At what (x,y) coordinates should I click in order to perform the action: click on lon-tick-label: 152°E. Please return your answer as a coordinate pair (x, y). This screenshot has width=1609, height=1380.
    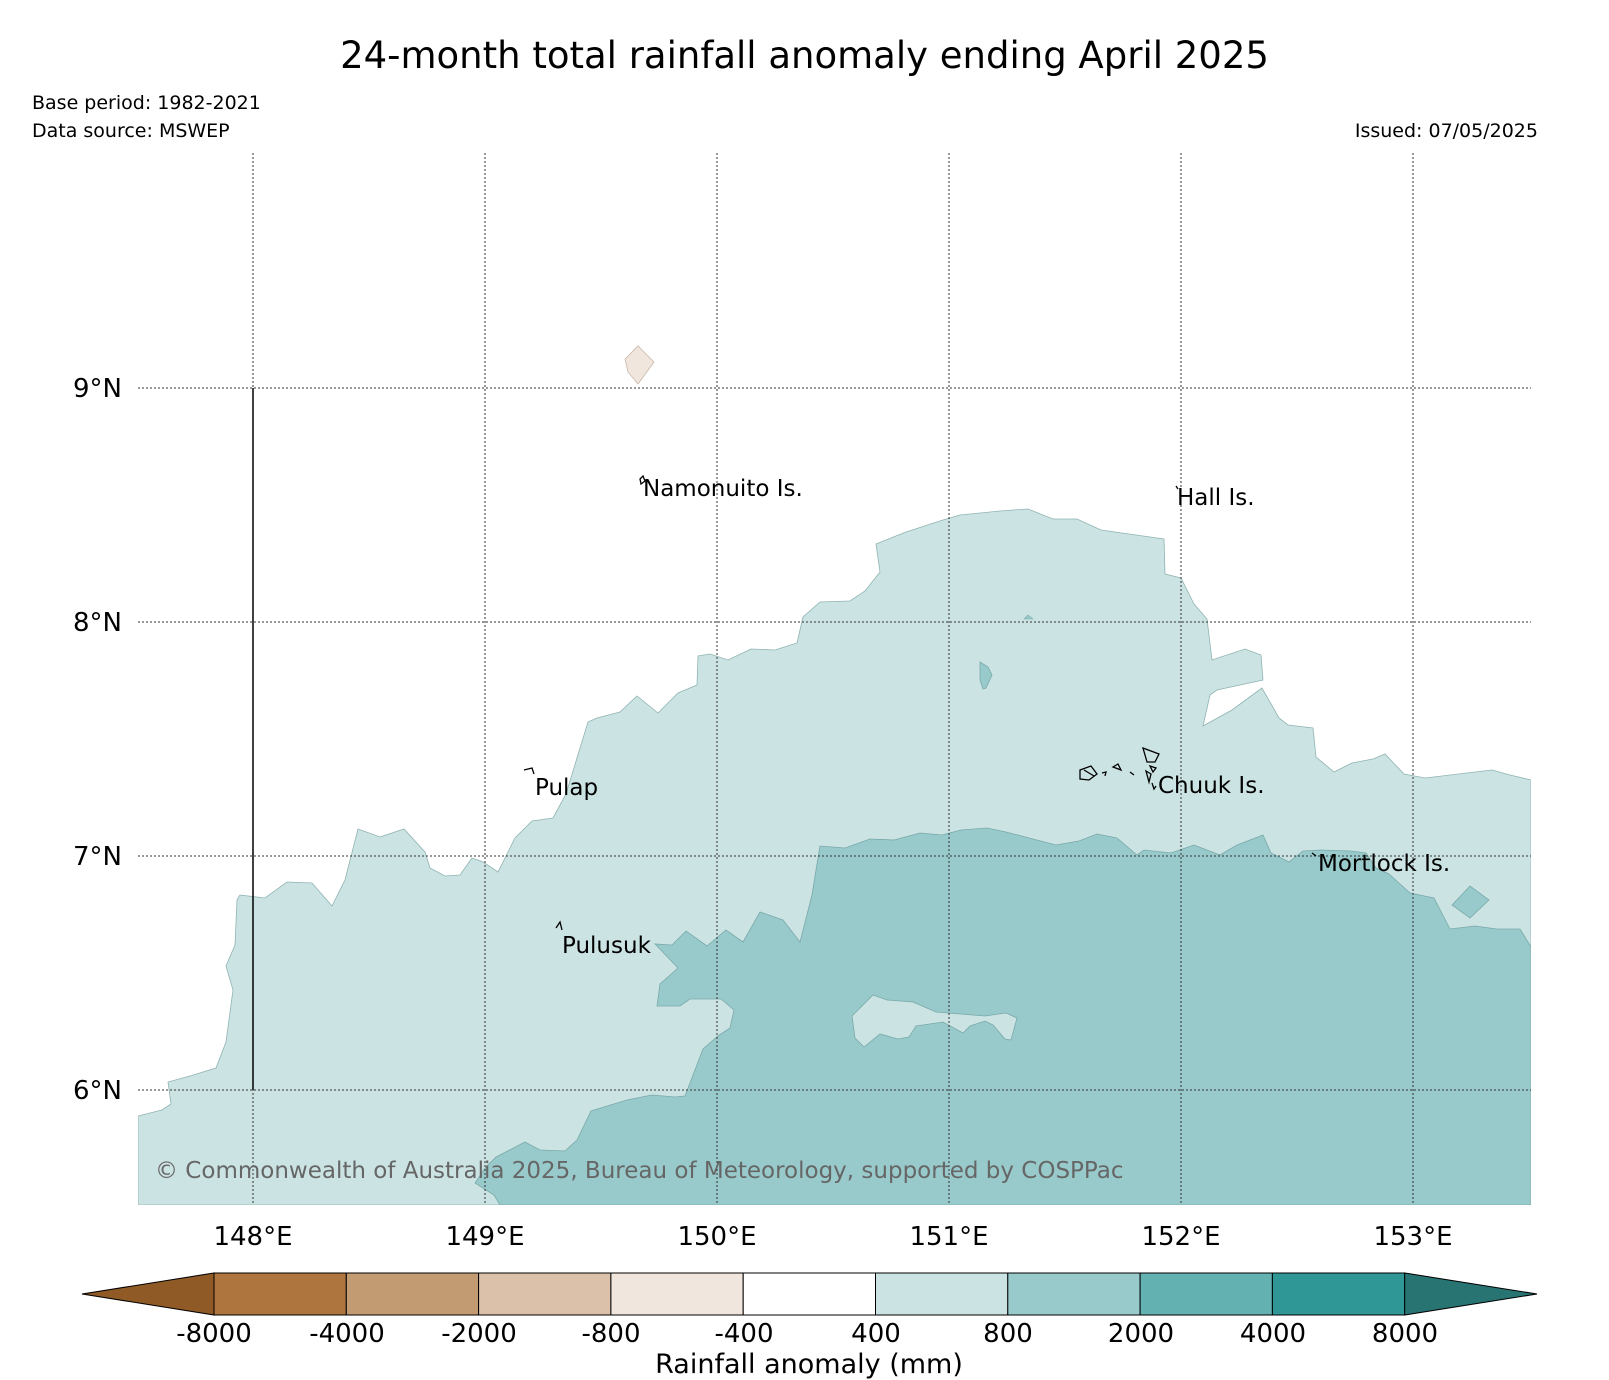
    Looking at the image, I should click on (1180, 1237).